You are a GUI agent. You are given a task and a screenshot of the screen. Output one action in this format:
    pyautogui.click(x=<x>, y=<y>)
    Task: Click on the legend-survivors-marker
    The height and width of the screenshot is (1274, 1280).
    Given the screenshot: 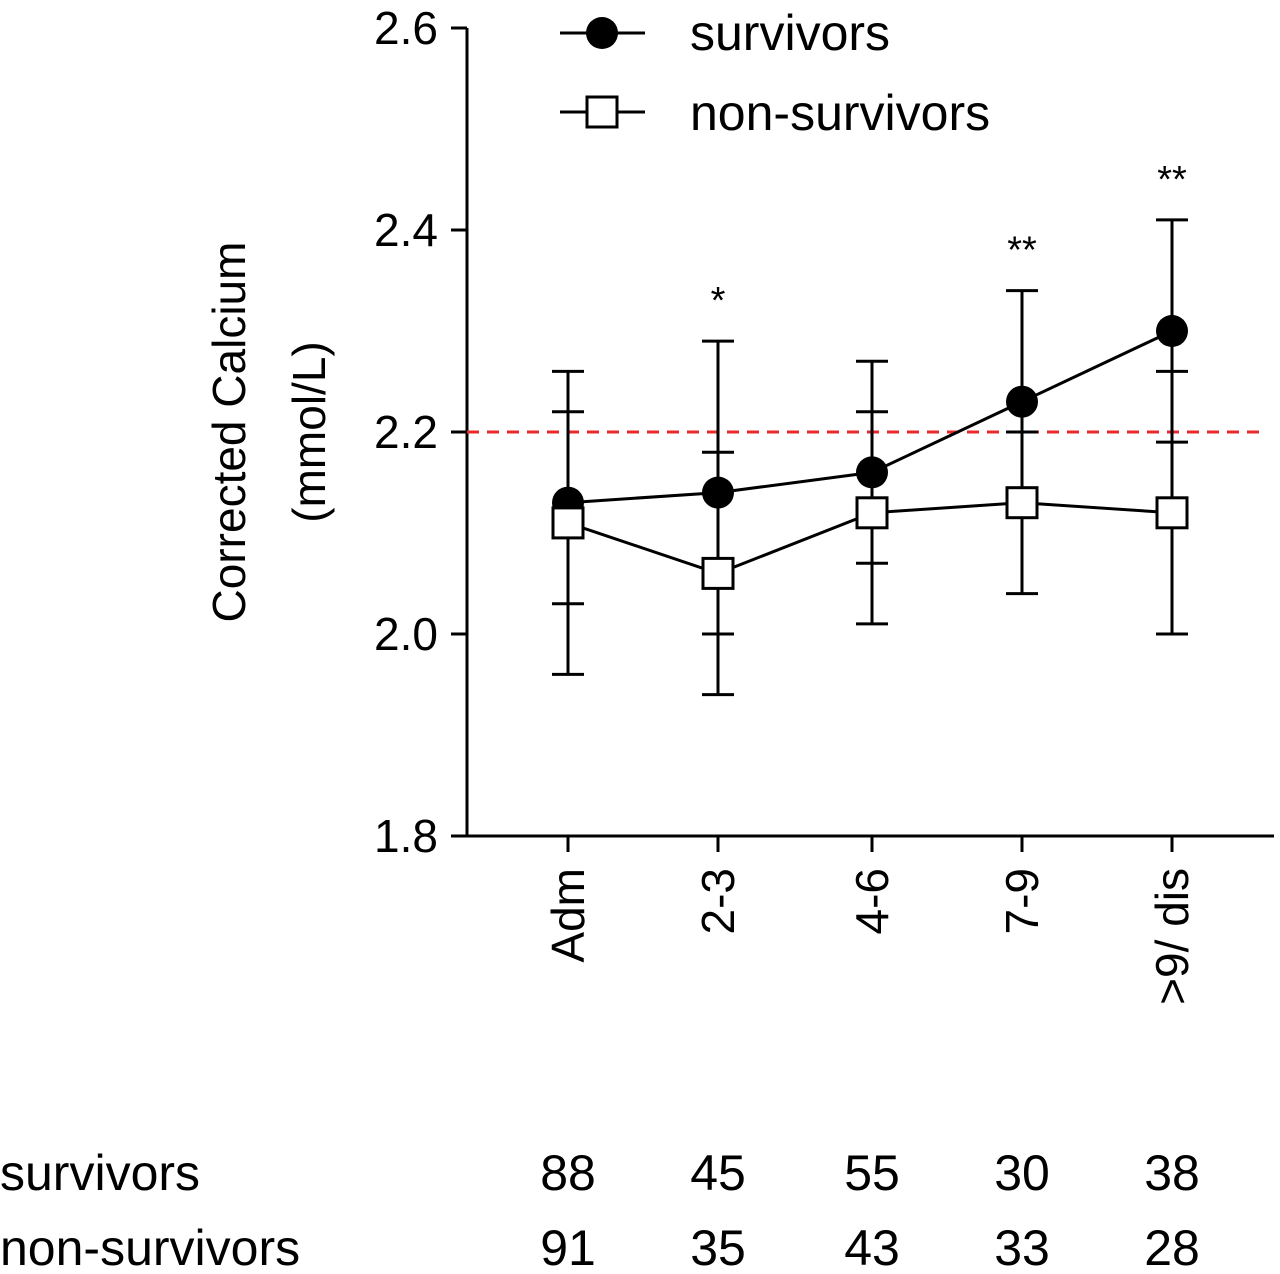 What is the action you would take?
    pyautogui.click(x=602, y=33)
    